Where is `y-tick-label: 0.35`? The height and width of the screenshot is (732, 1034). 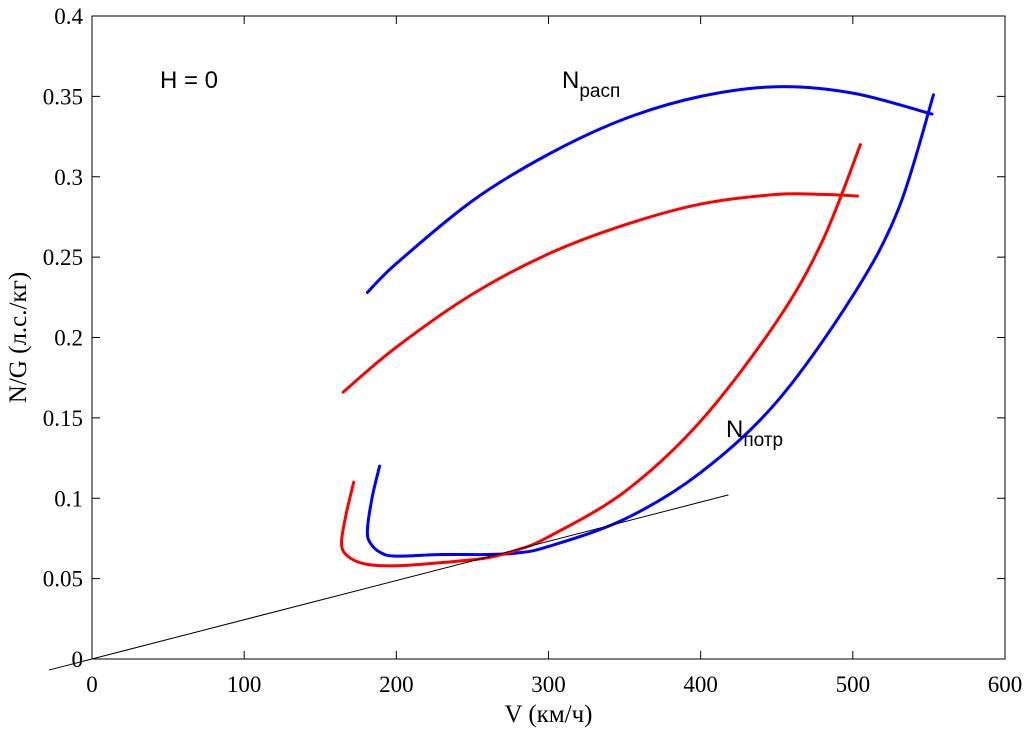 y-tick-label: 0.35 is located at coordinates (63, 96).